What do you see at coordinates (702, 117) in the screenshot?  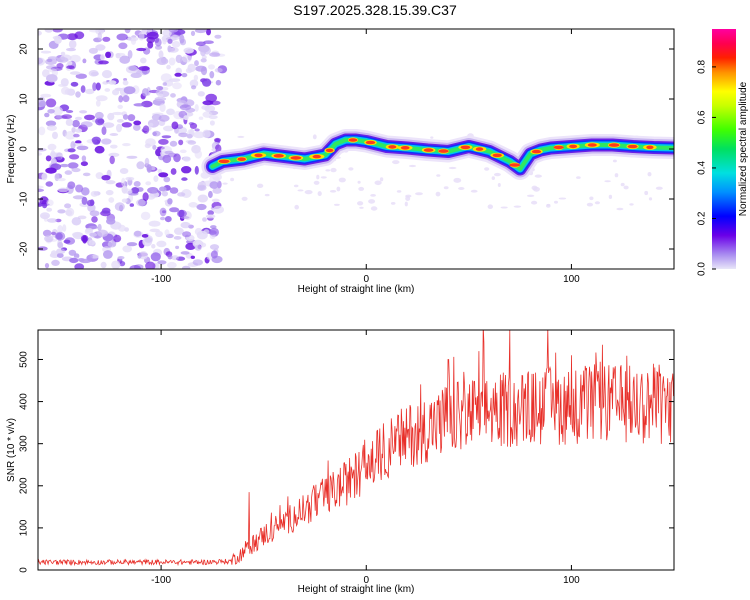 I see `colorbar-tick-label: 0.6` at bounding box center [702, 117].